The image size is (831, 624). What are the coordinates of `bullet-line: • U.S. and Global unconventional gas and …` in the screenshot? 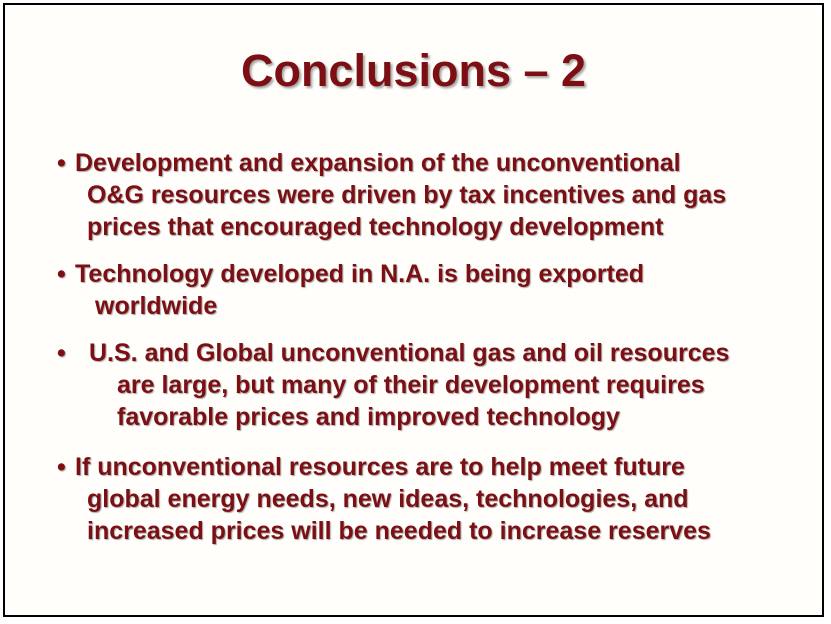 It's located at (393, 353).